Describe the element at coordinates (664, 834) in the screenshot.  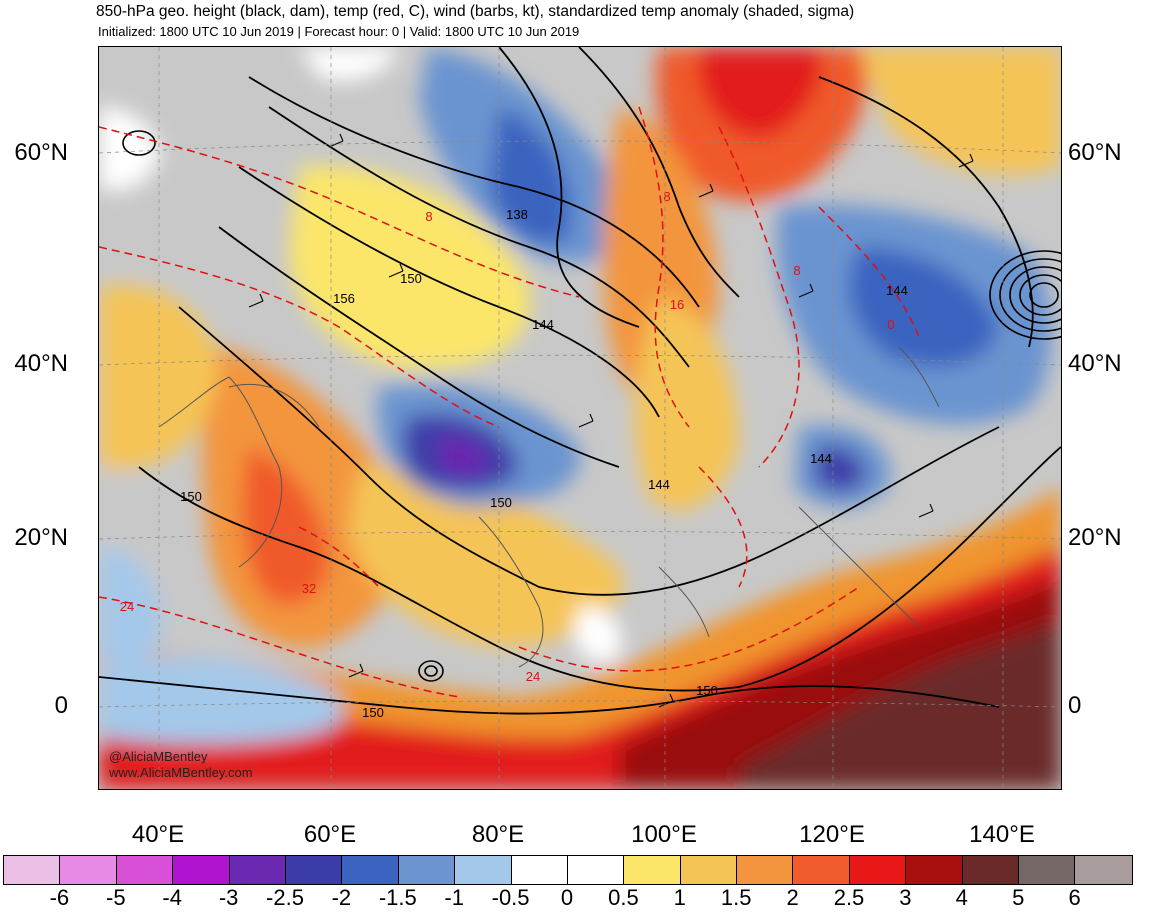
I see `lon-label: 100°E` at that location.